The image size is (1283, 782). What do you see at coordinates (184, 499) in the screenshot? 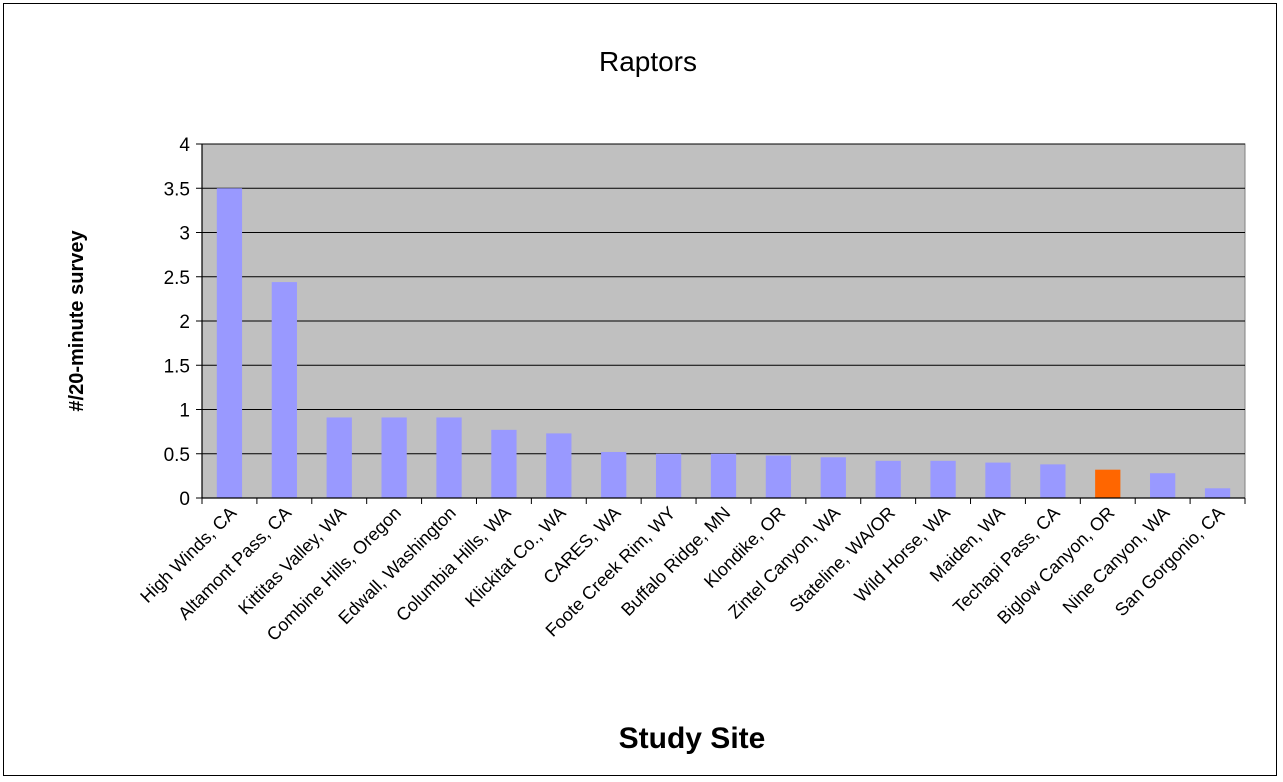
I see `y-tick-label: 0` at bounding box center [184, 499].